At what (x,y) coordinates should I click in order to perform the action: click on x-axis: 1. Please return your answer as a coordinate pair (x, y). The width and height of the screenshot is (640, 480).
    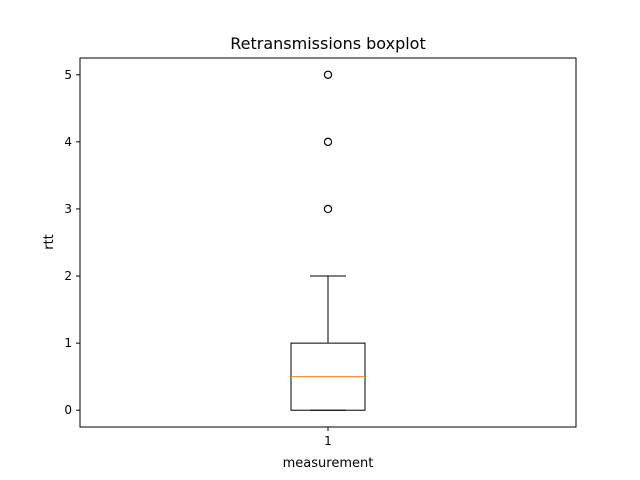
    Looking at the image, I should click on (328, 437).